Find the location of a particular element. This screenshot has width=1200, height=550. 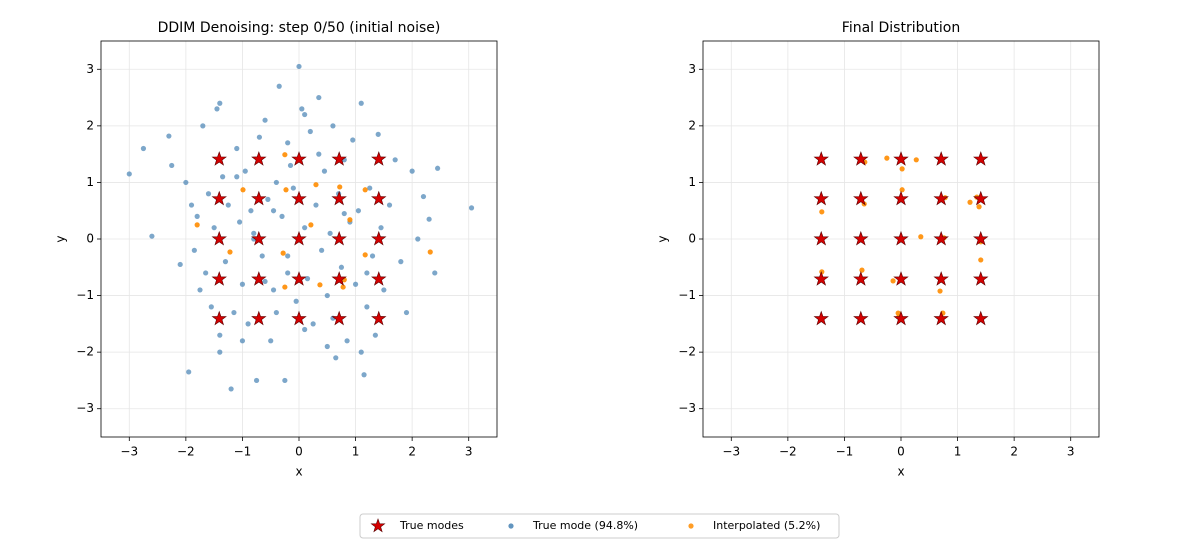

y-tick-label: 3 is located at coordinates (90, 69).